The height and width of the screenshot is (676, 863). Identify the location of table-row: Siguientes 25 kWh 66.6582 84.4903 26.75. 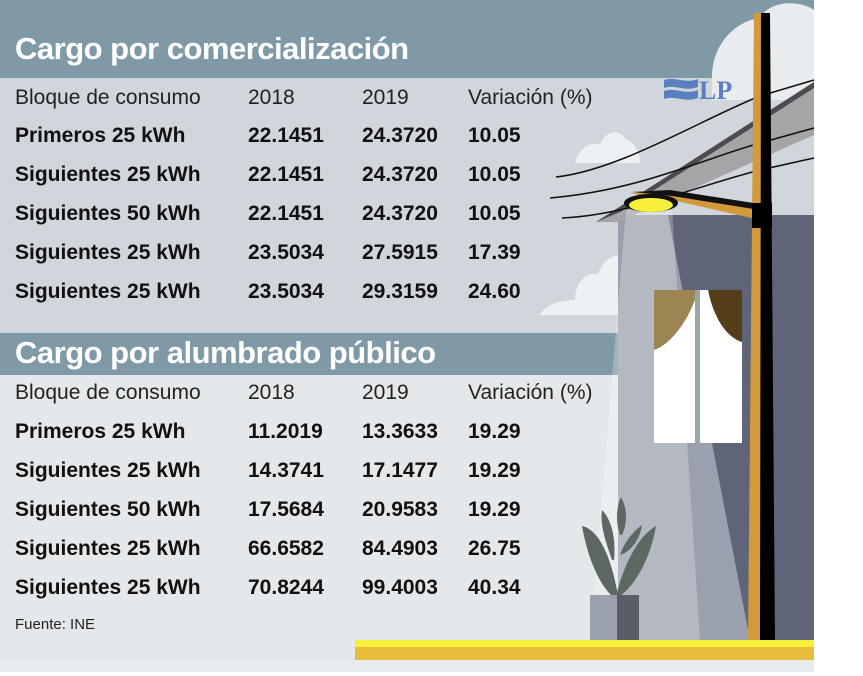
(310, 552).